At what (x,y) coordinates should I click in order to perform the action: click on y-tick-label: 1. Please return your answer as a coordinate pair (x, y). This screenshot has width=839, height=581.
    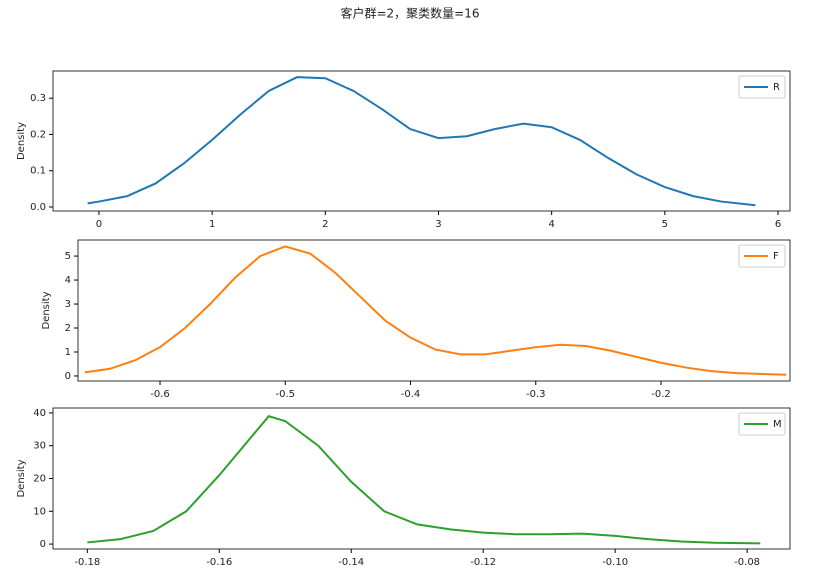
    Looking at the image, I should click on (68, 352).